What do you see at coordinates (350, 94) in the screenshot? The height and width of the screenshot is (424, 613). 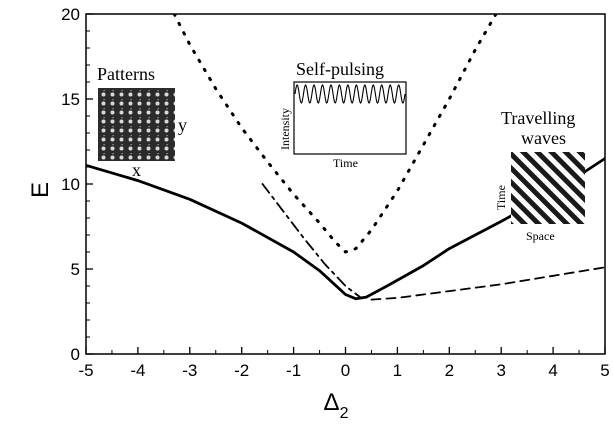 I see `self-pulsing-trace` at bounding box center [350, 94].